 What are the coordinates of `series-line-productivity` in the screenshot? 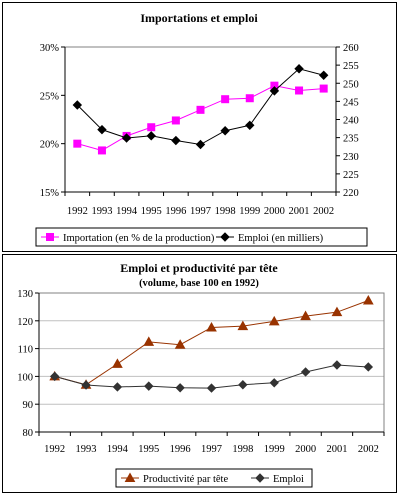 It's located at (211, 343).